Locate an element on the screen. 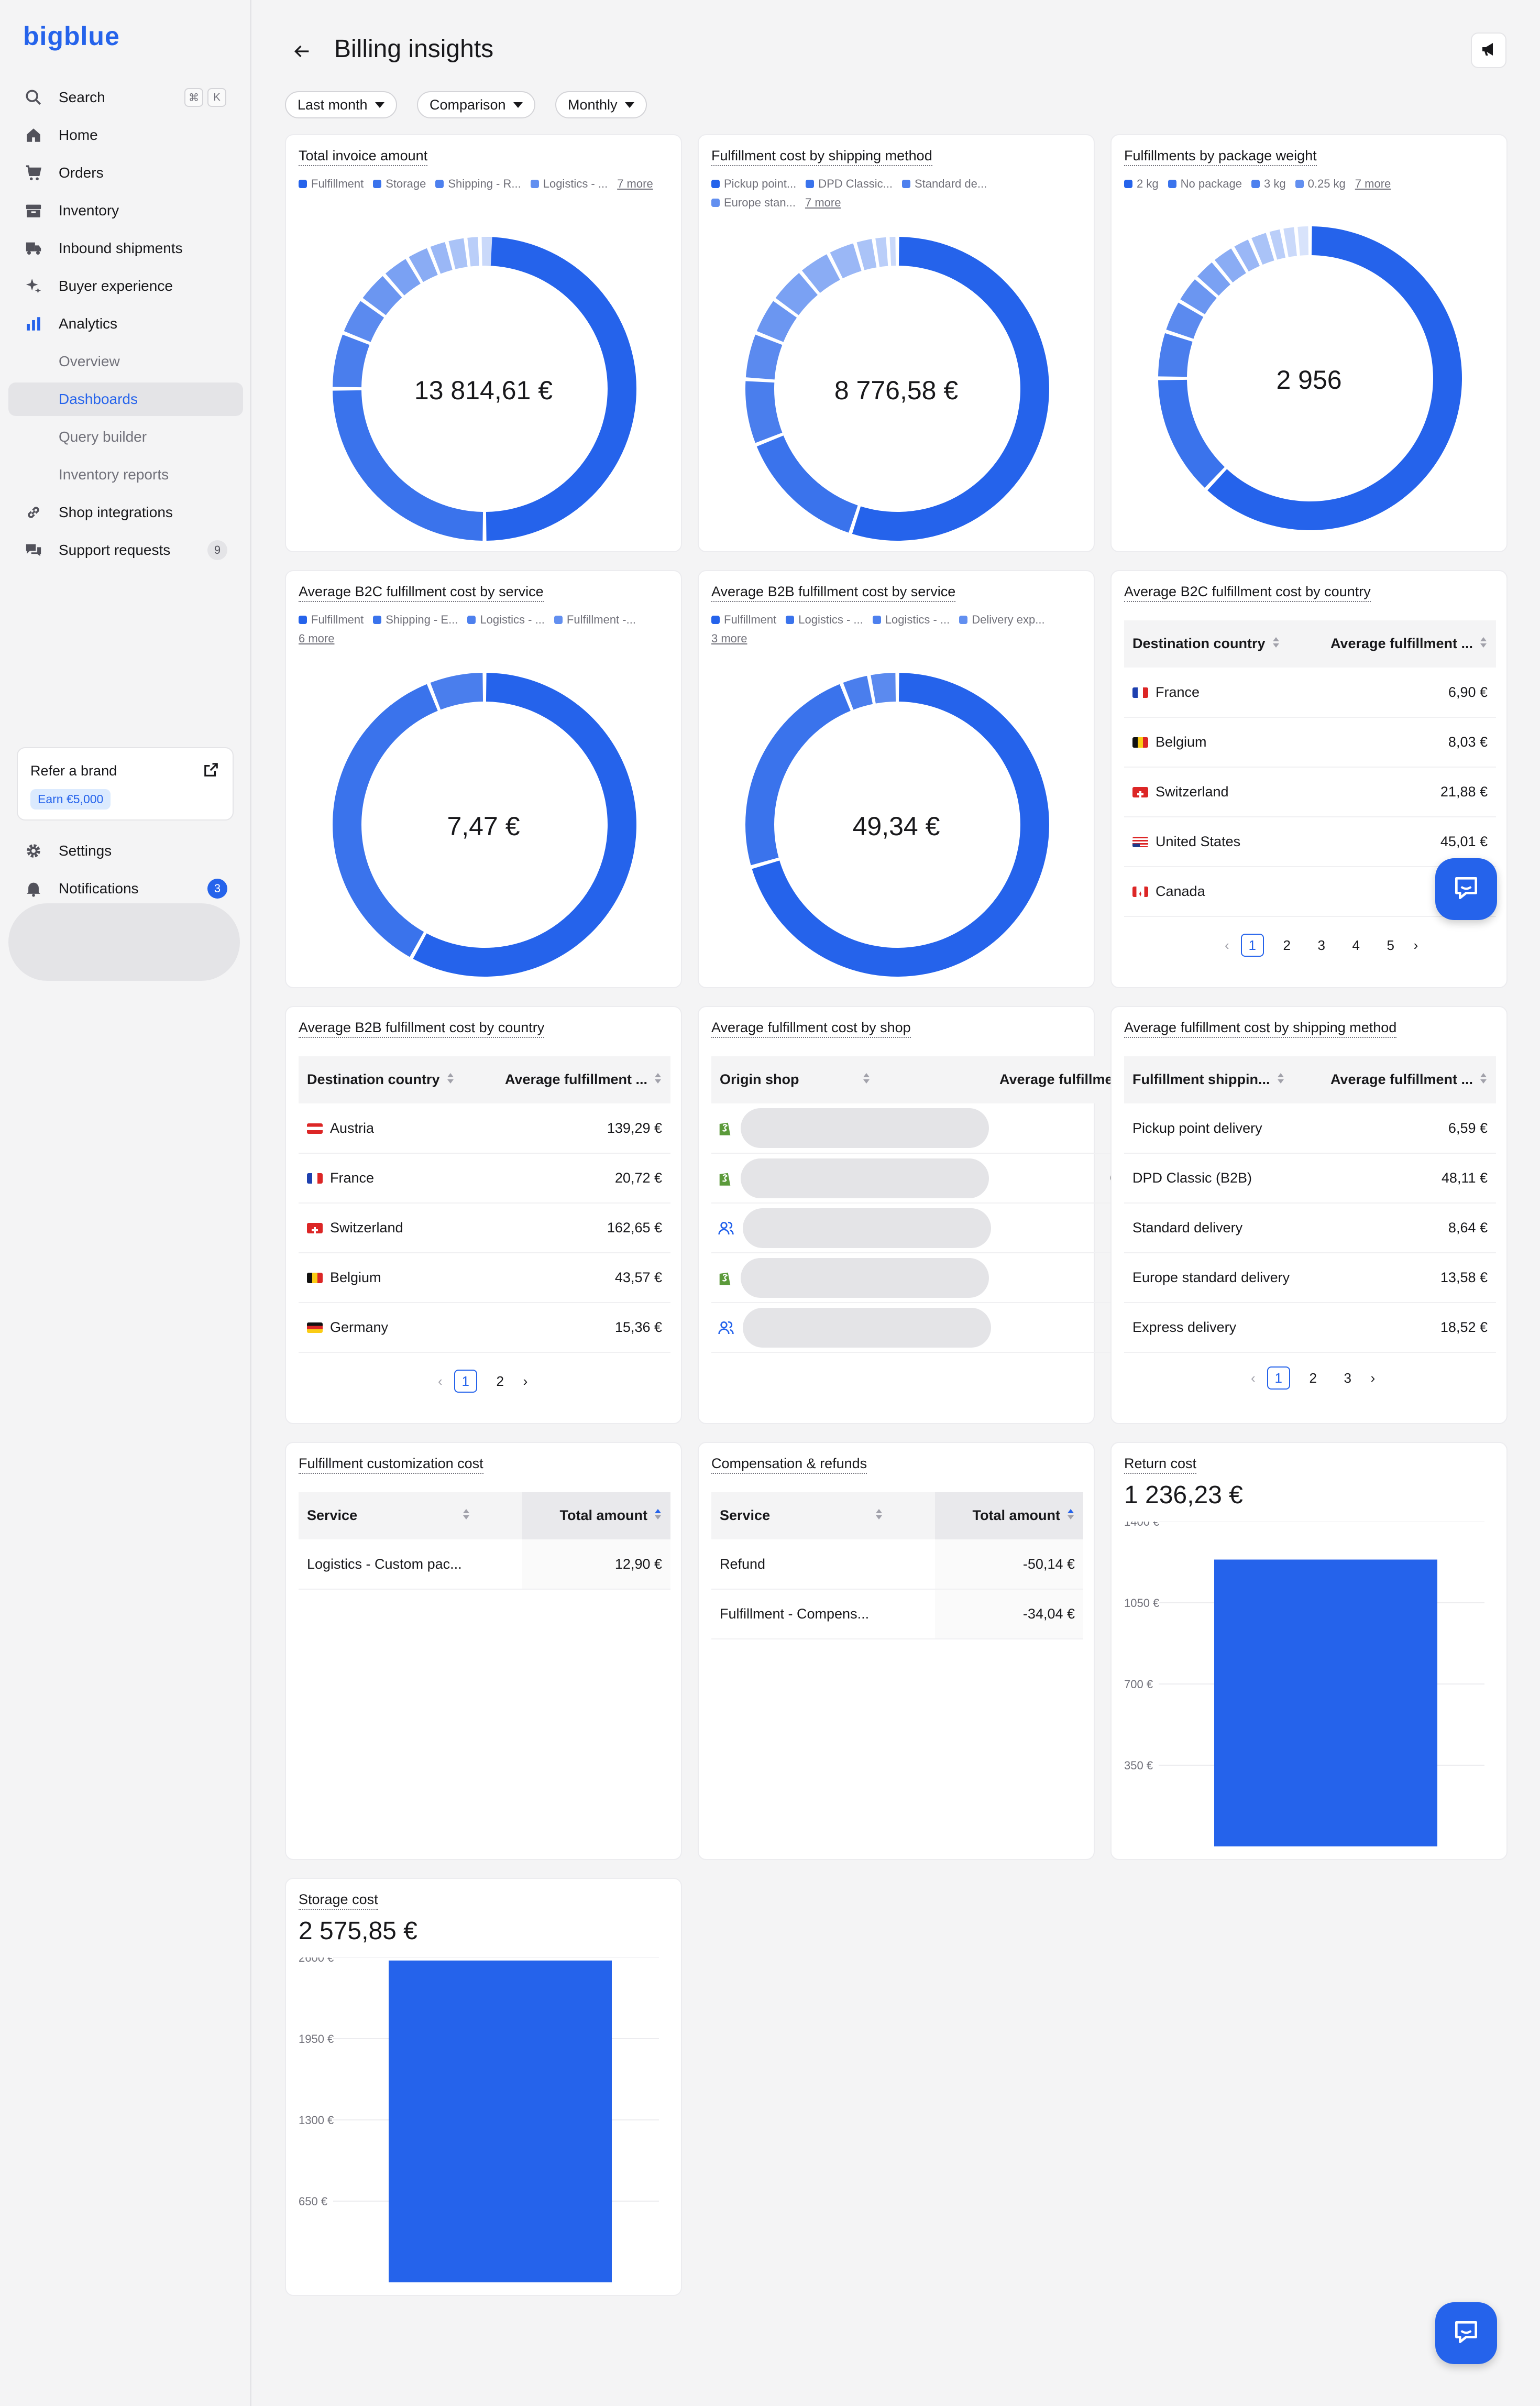 Image resolution: width=1540 pixels, height=2406 pixels. help-chat-button is located at coordinates (1466, 2333).